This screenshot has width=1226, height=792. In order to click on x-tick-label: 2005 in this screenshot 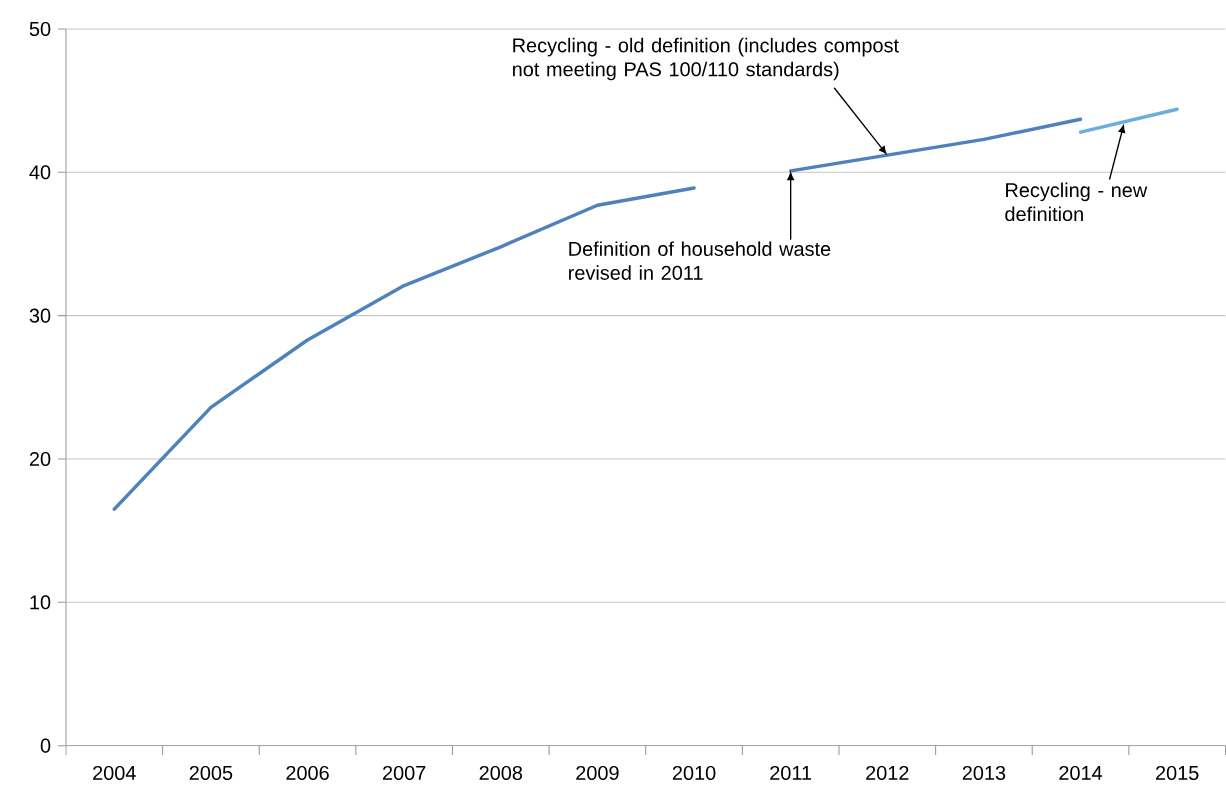, I will do `click(211, 773)`.